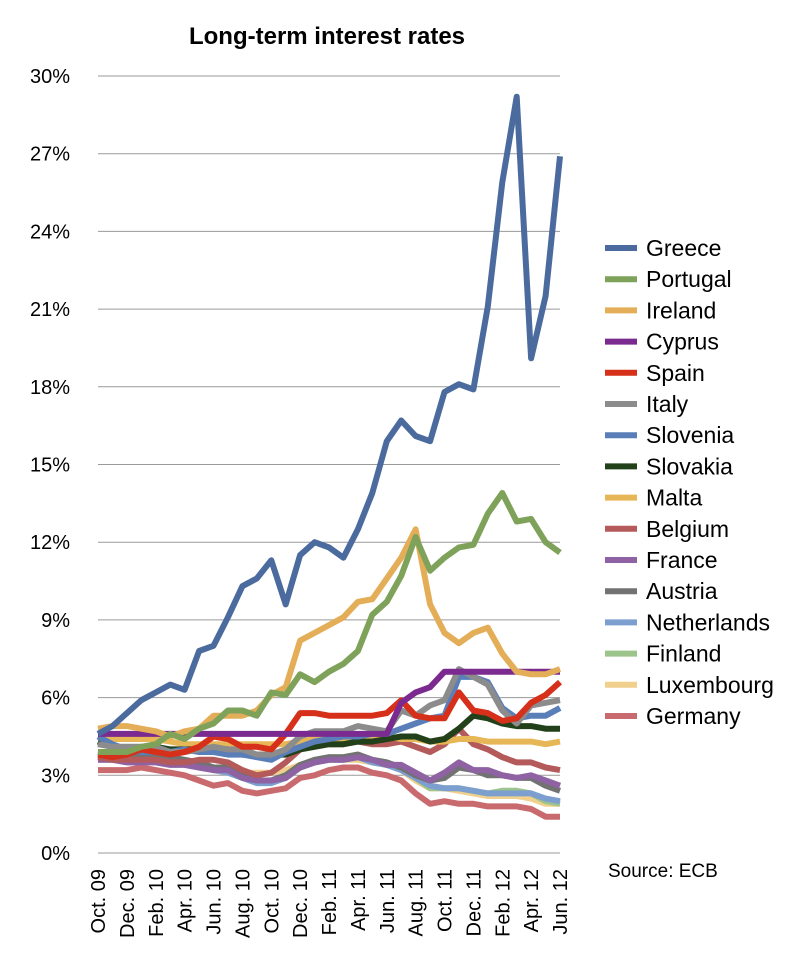 This screenshot has width=810, height=963. What do you see at coordinates (503, 903) in the screenshot?
I see `x-tick-label: Feb. 12` at bounding box center [503, 903].